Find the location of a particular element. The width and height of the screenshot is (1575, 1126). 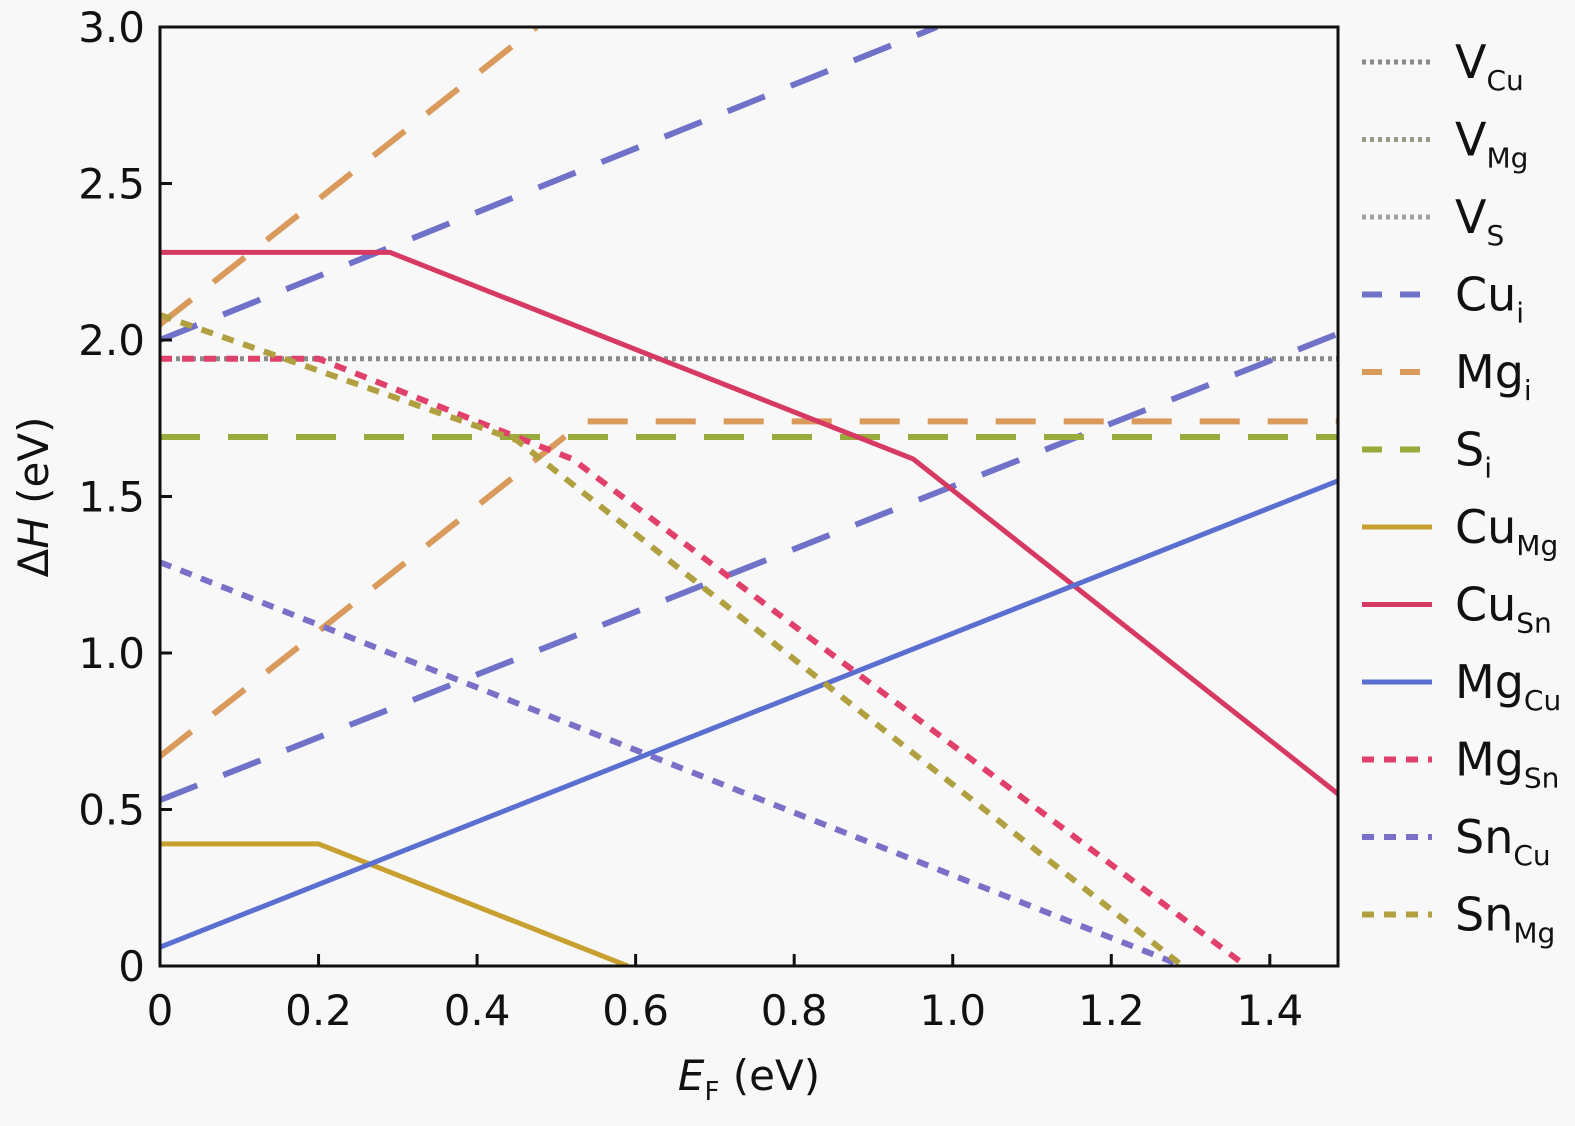

x-tick-label: 1.2 is located at coordinates (1111, 1010).